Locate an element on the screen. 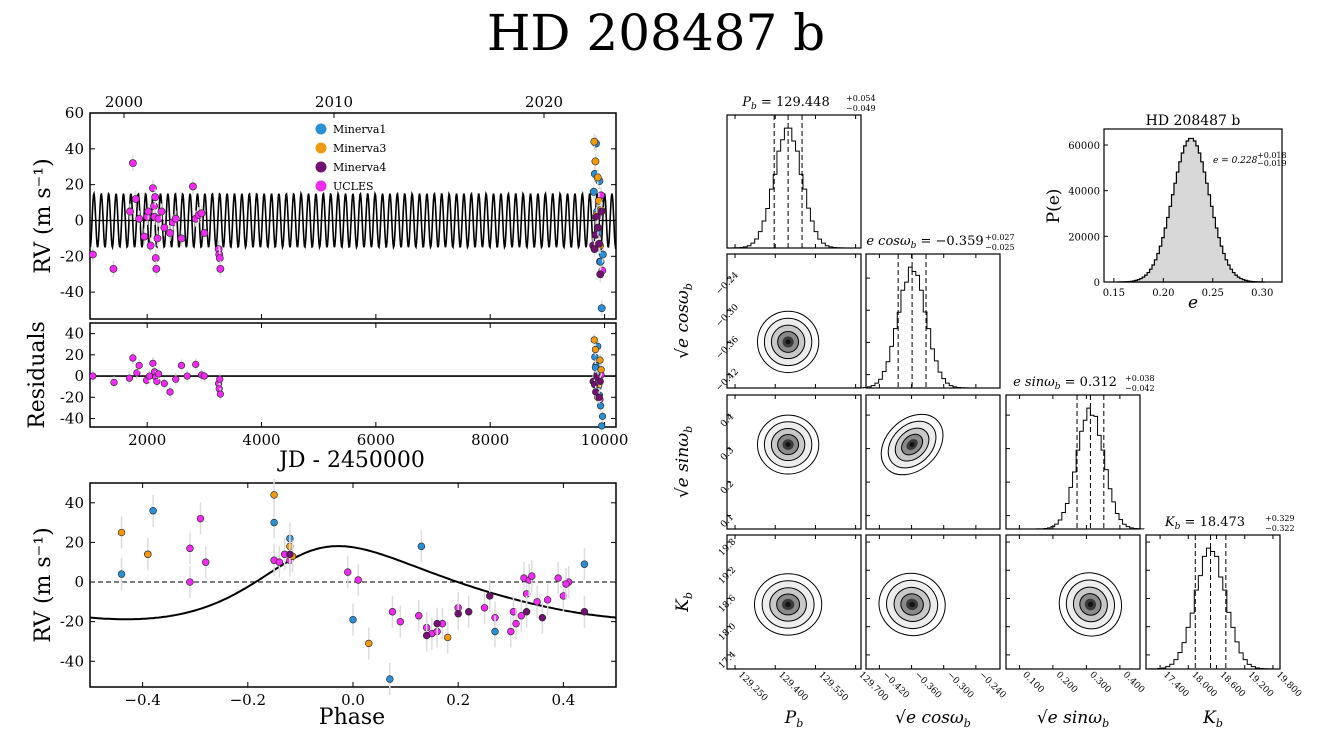 The height and width of the screenshot is (751, 1323). corner-xlabel-P: Pb is located at coordinates (794, 719).